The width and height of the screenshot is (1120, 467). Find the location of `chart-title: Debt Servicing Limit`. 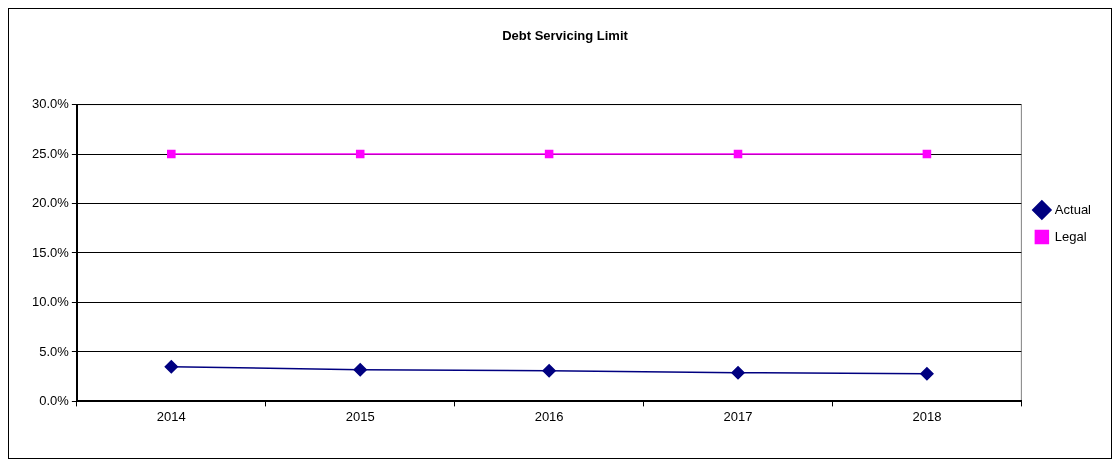

chart-title: Debt Servicing Limit is located at coordinates (565, 36).